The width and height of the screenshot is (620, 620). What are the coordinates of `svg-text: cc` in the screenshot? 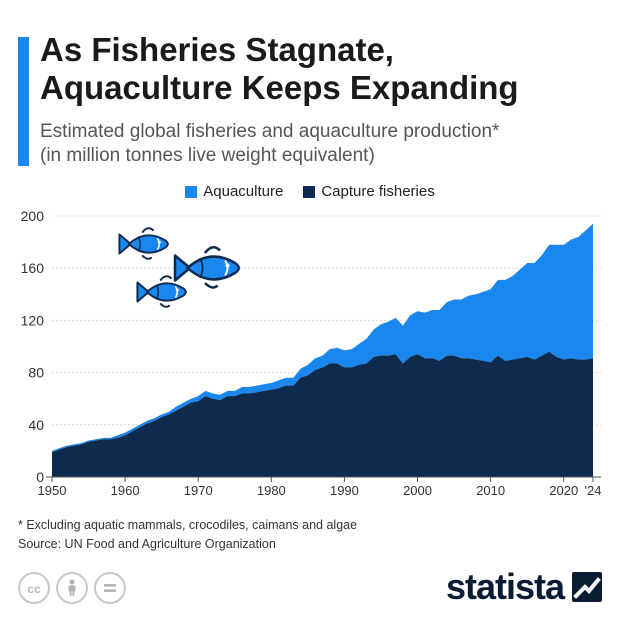 It's located at (34, 588).